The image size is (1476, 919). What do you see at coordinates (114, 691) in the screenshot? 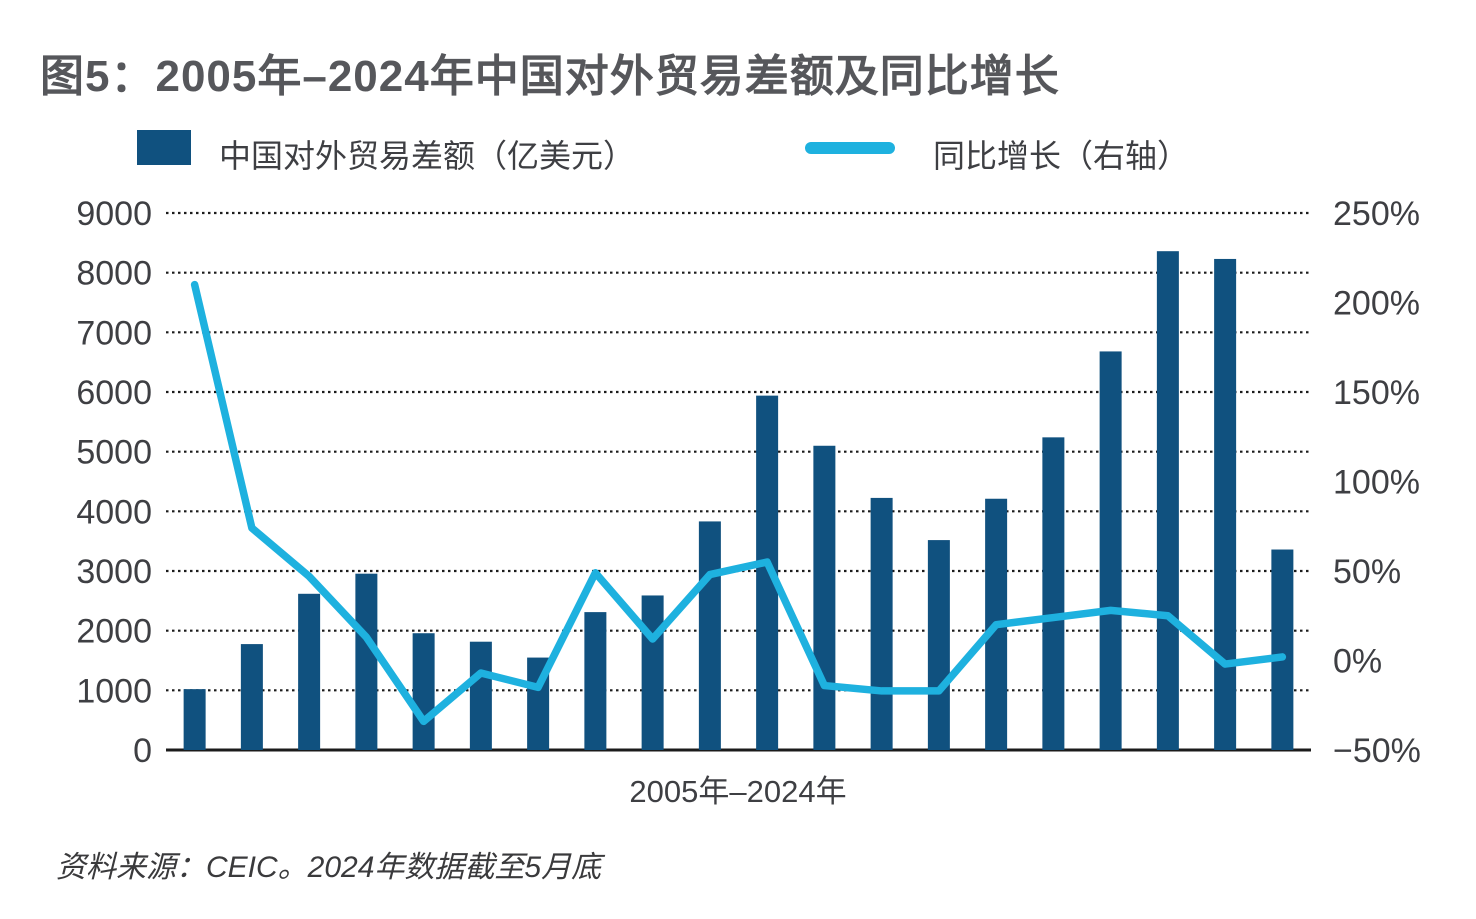
I see `left-axis-tick-label: 1000` at bounding box center [114, 691].